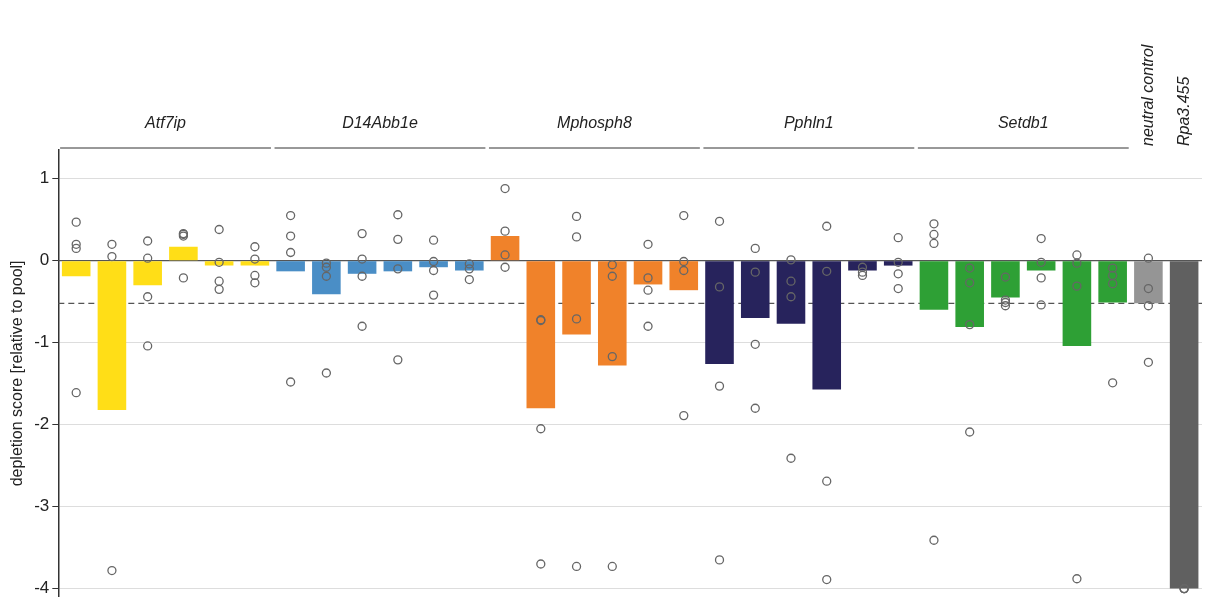 The width and height of the screenshot is (1208, 610). I want to click on text: Pphln1, so click(808, 122).